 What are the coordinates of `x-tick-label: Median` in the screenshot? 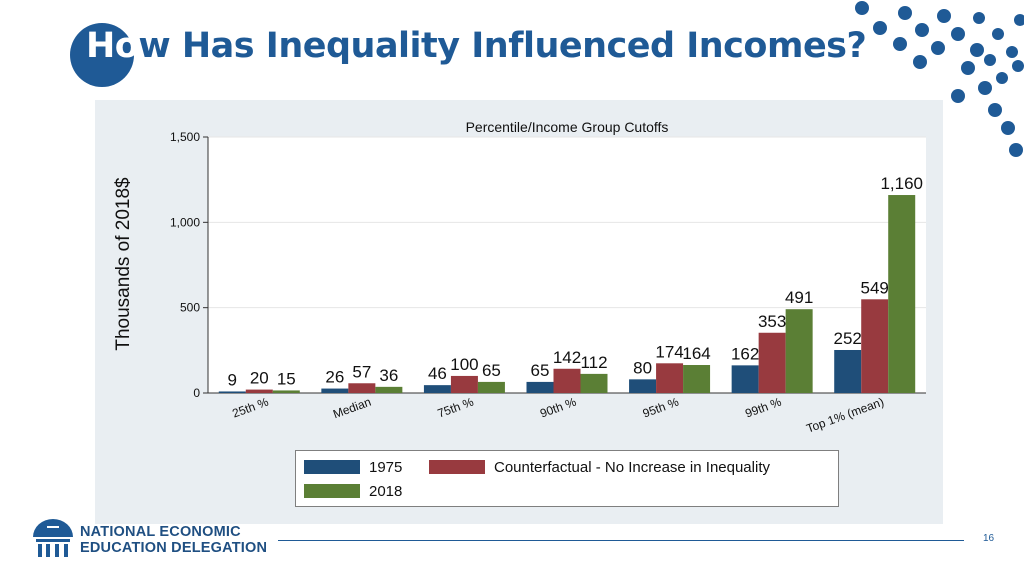 It's located at (352, 408).